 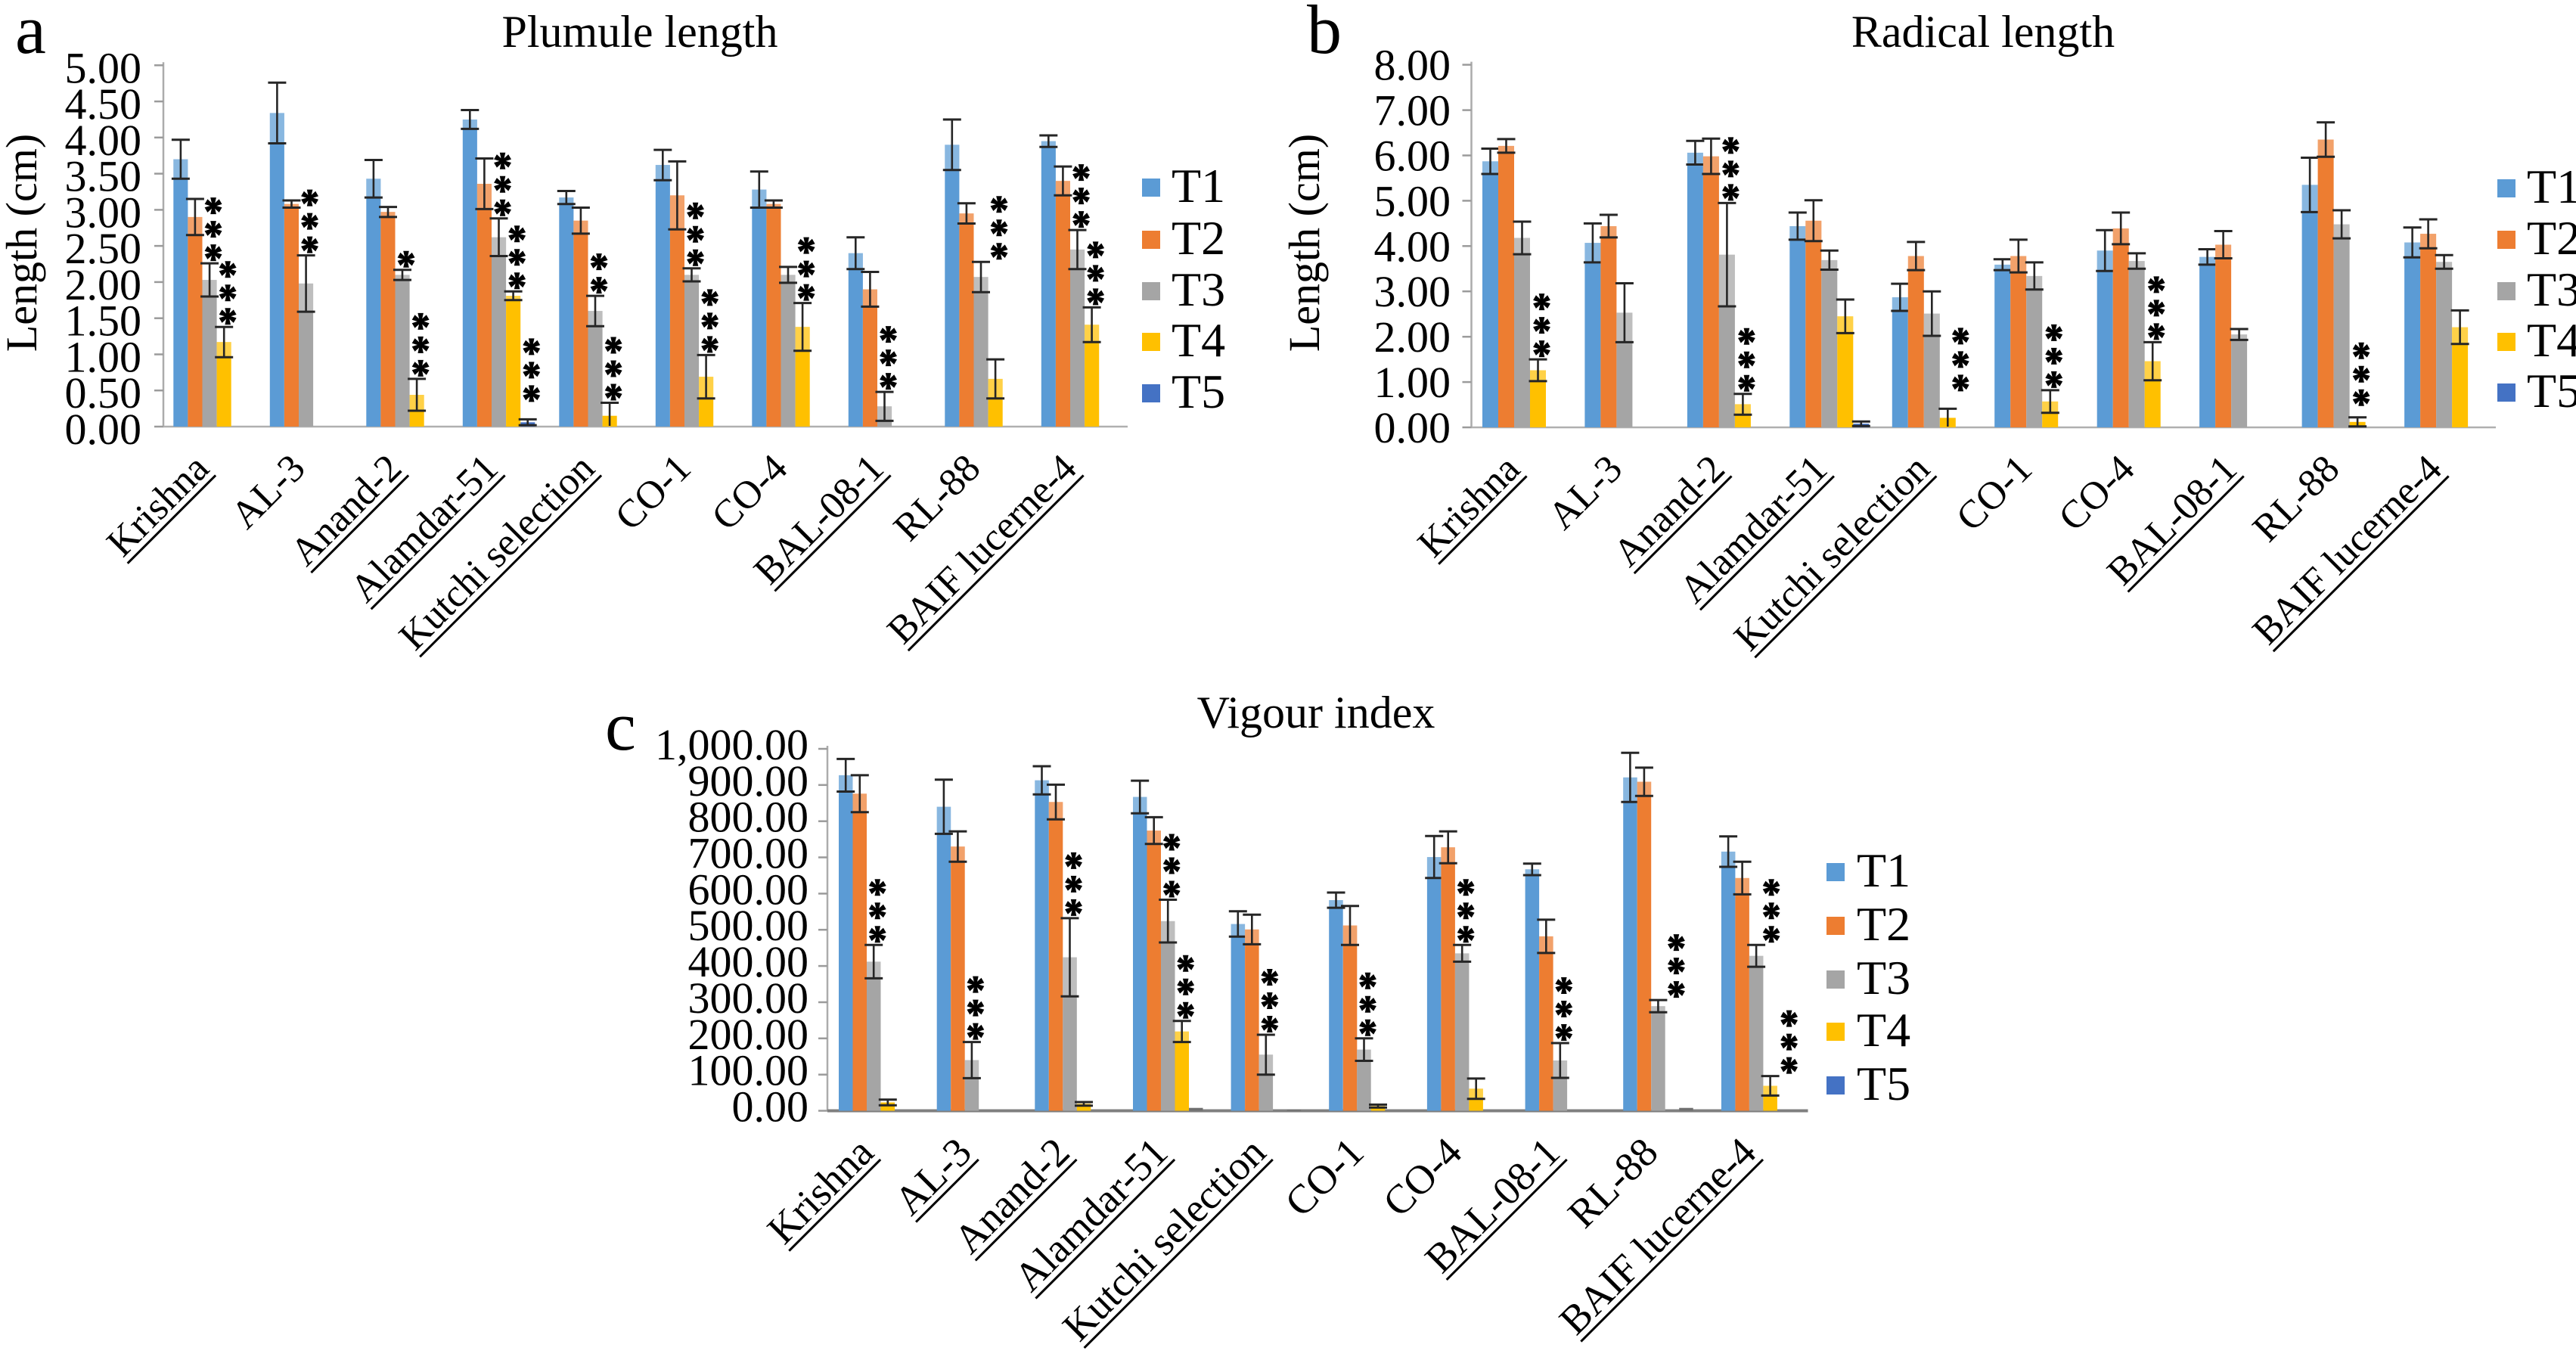 What do you see at coordinates (1324, 34) in the screenshot?
I see `svg-text: b` at bounding box center [1324, 34].